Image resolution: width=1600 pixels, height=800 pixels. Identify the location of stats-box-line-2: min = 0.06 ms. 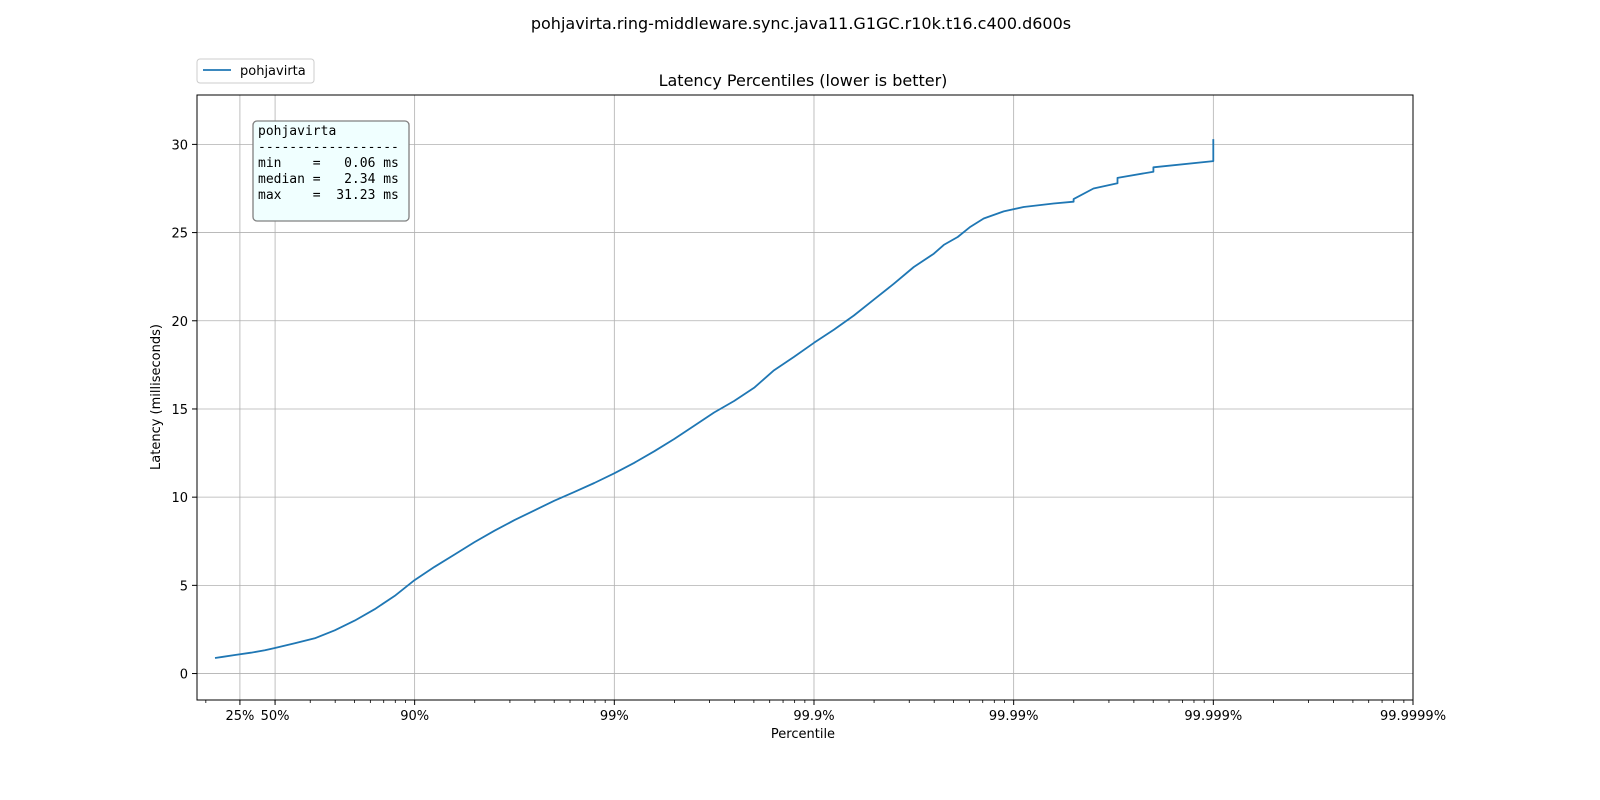
(328, 163).